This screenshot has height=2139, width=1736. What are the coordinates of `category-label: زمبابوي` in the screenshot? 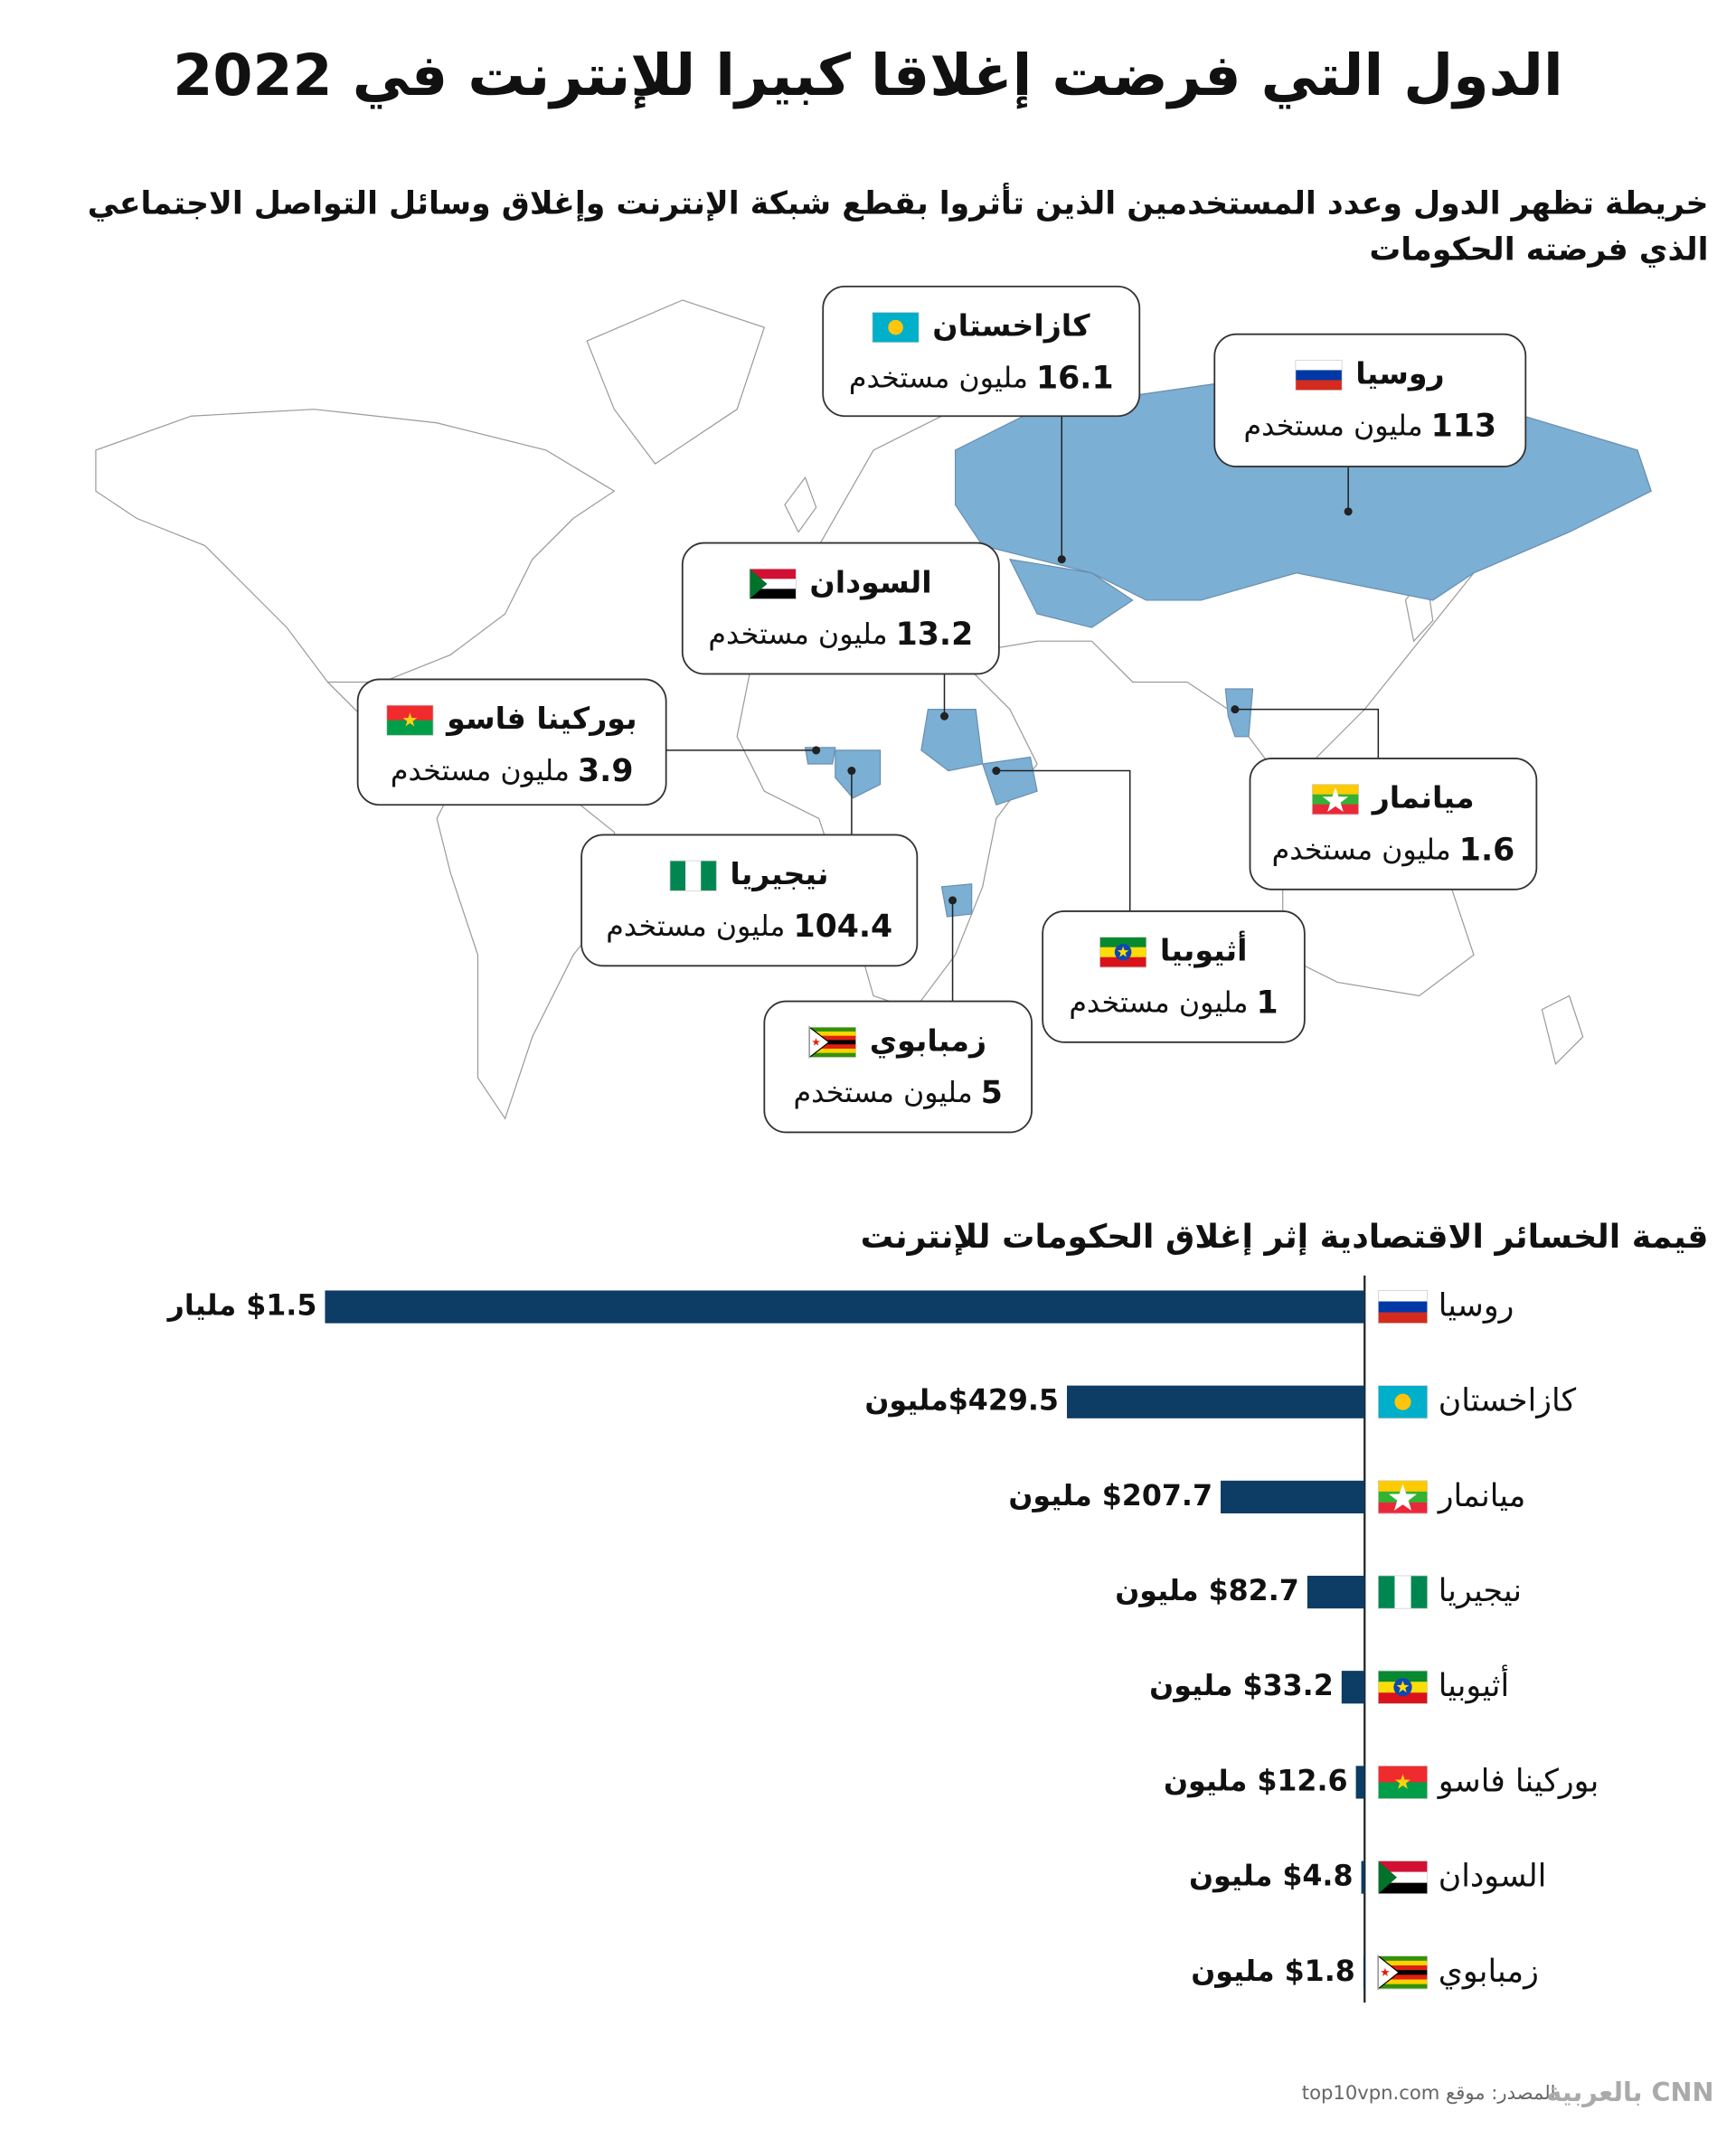 It's located at (1489, 1972).